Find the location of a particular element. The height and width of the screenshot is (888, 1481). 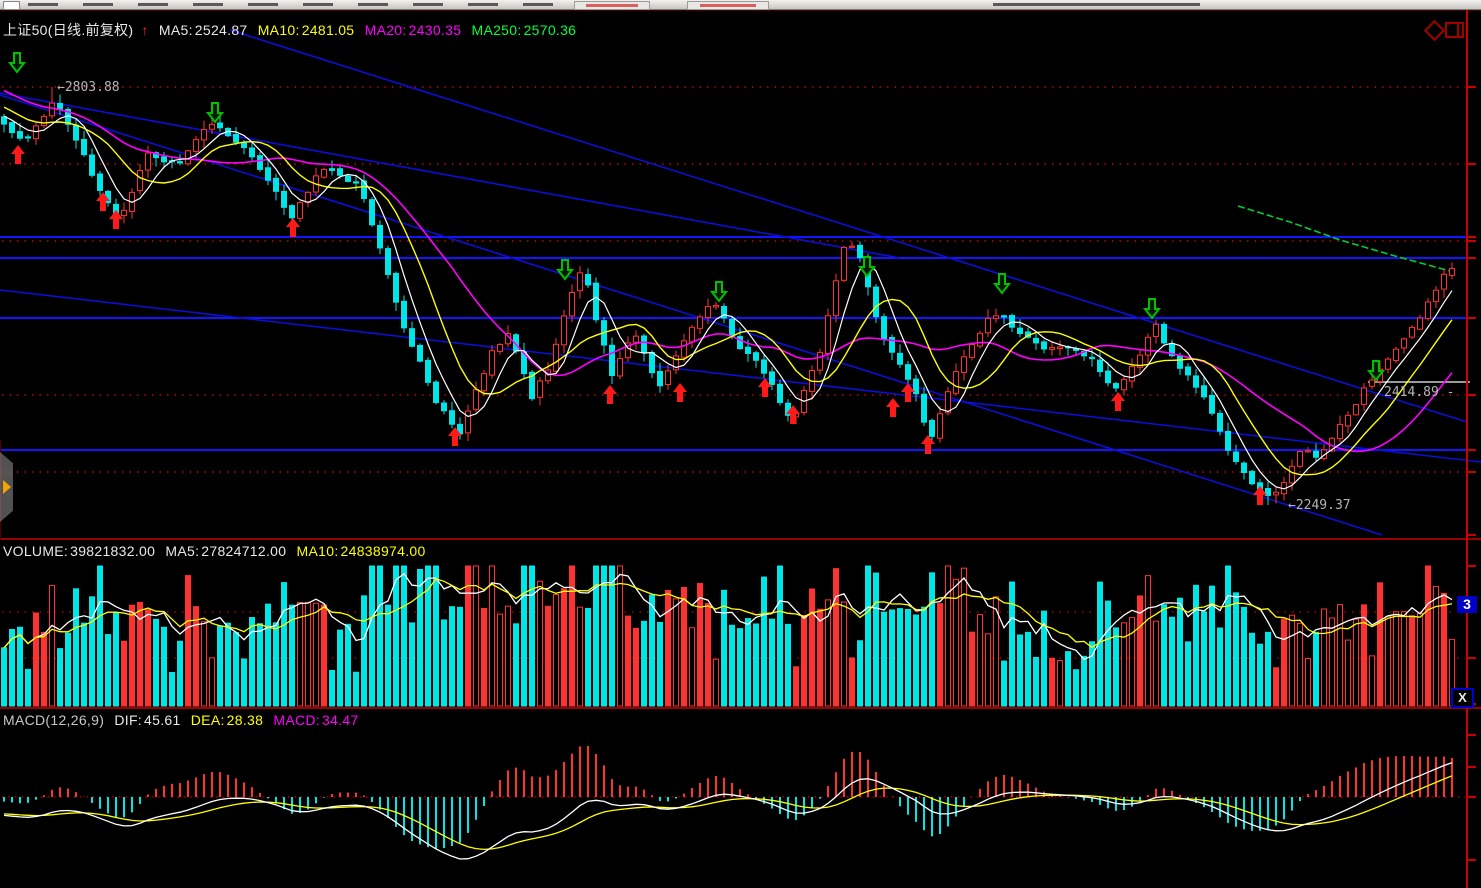

vol-ma10-label: MA10: is located at coordinates (317, 551).